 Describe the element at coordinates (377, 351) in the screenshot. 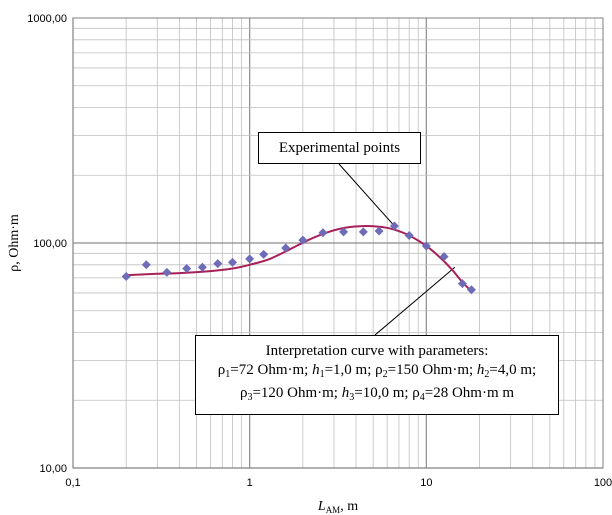

I see `interpretation-title: Interpretation curve with parameters:` at that location.